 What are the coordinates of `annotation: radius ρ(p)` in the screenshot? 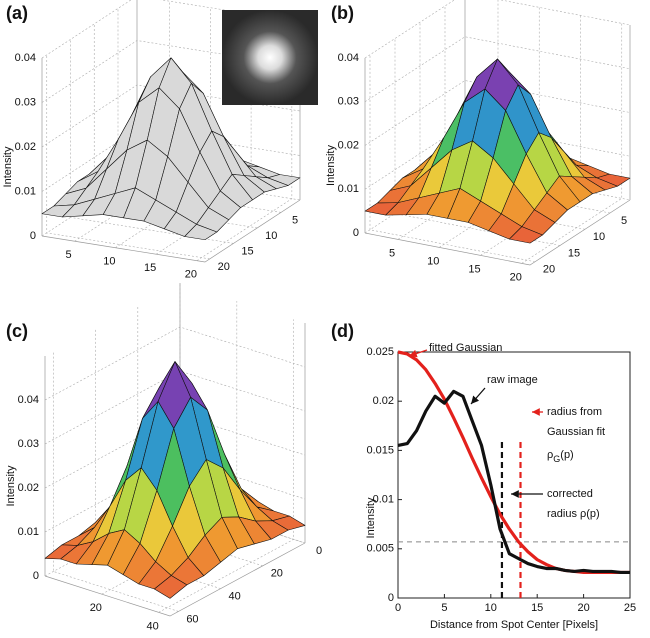 It's located at (573, 514).